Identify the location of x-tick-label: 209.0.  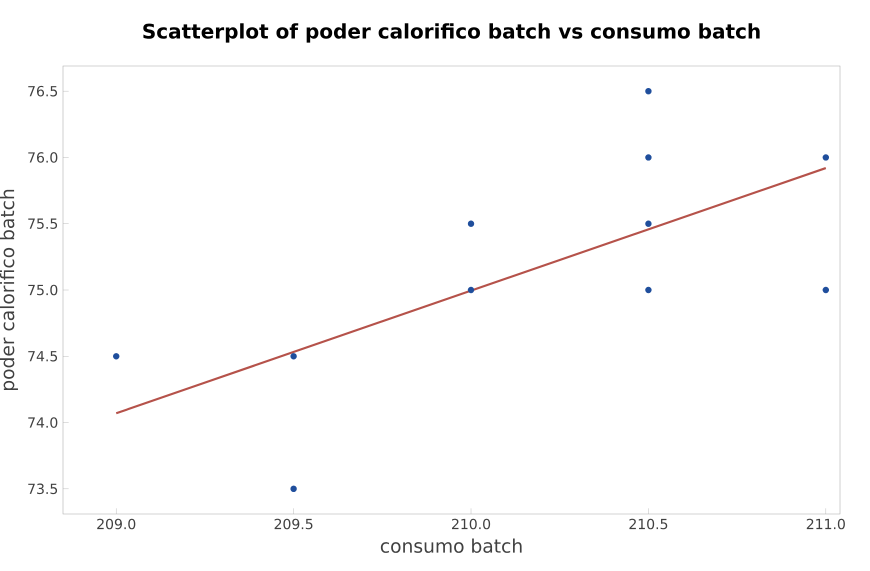
(116, 524).